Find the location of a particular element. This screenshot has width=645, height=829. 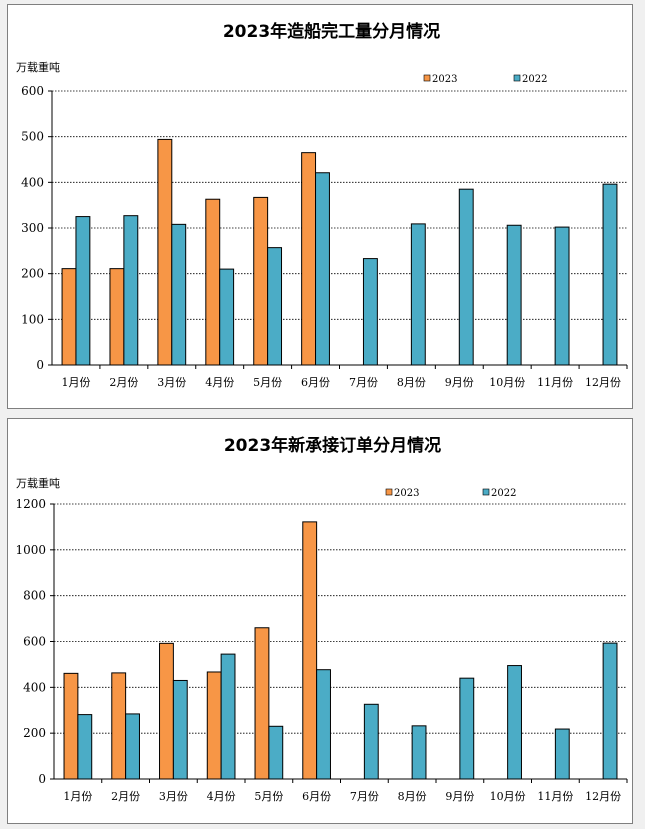

y-tick-label: 300 is located at coordinates (32, 228).